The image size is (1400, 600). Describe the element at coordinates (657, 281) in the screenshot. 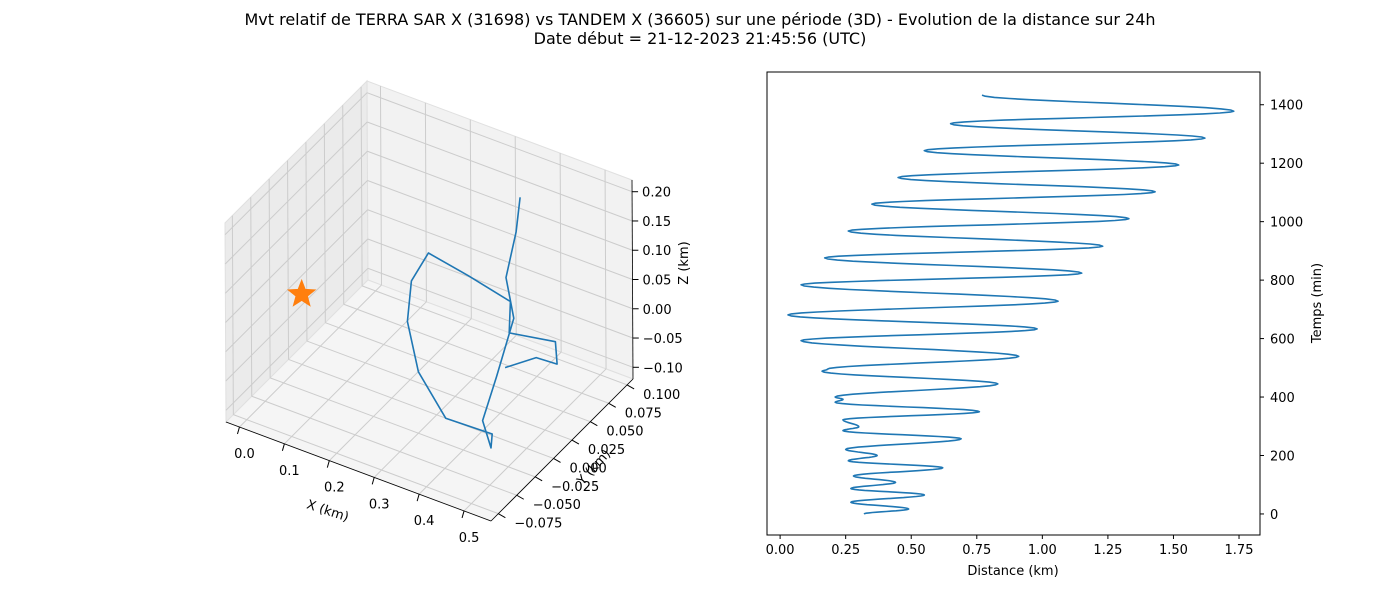

I see `z-tick-label-3d: 0.05` at that location.